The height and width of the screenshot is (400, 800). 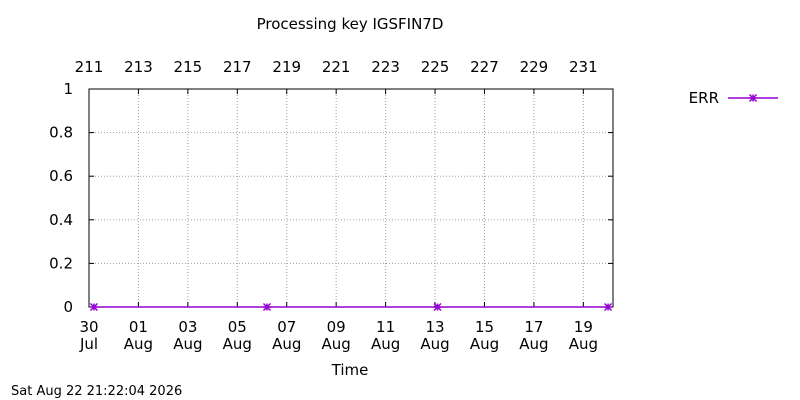 What do you see at coordinates (753, 98) in the screenshot?
I see `legend-marker-err` at bounding box center [753, 98].